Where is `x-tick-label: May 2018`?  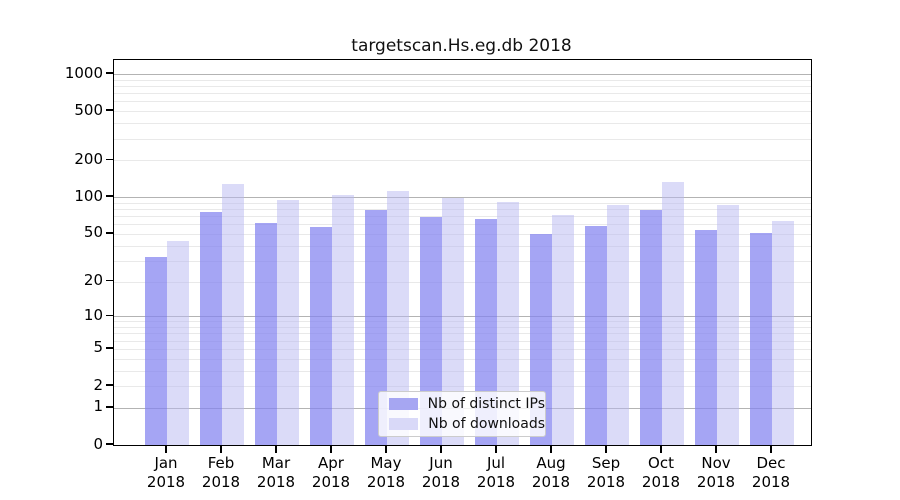 x-tick-label: May 2018 is located at coordinates (386, 472).